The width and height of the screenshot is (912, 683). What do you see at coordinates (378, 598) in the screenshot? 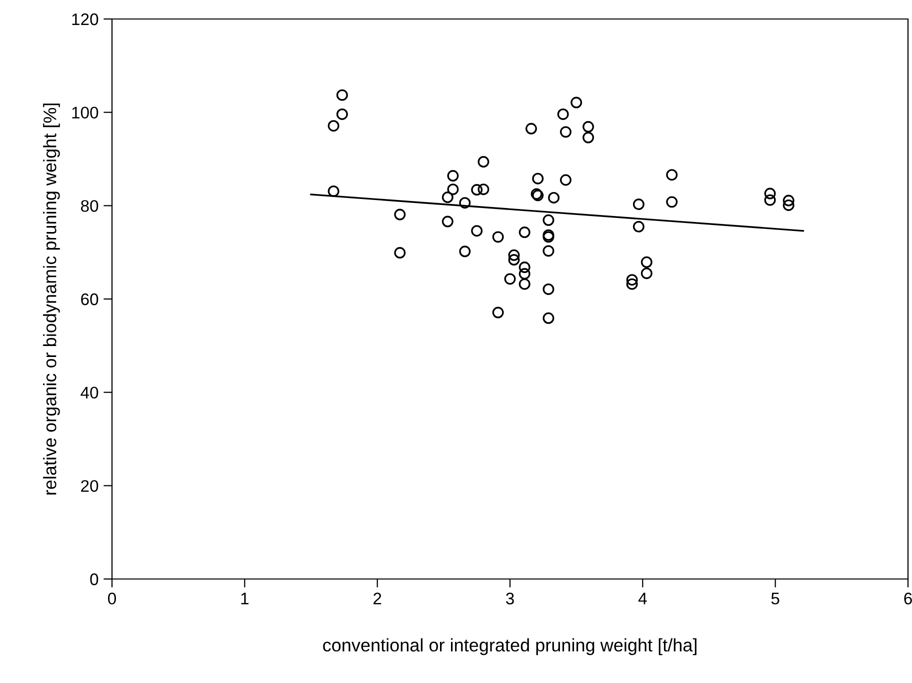
I see `x-tick-label: 2` at bounding box center [378, 598].